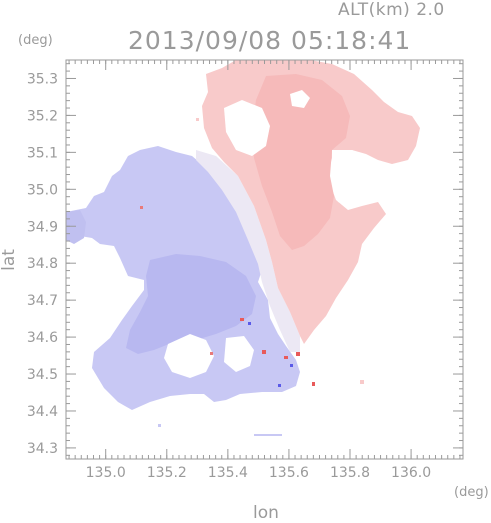  What do you see at coordinates (411, 473) in the screenshot?
I see `x-tick-label: 136.0` at bounding box center [411, 473].